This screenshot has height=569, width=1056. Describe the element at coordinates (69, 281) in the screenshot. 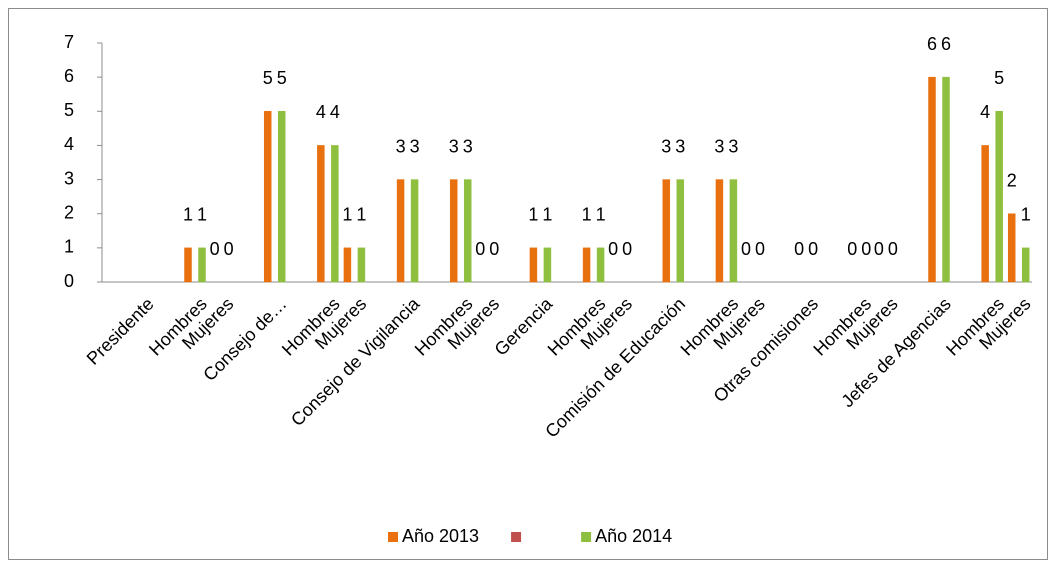

I see `y-tick-label: 0` at that location.